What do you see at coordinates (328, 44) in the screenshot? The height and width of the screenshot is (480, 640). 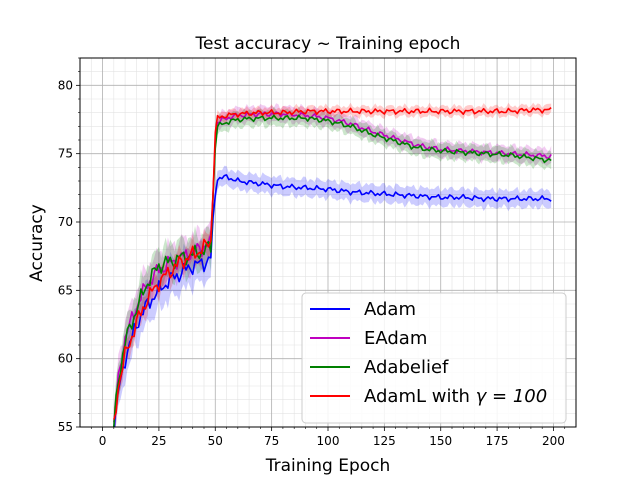 I see `chart-title: Test accuracy ~ Training epoch` at bounding box center [328, 44].